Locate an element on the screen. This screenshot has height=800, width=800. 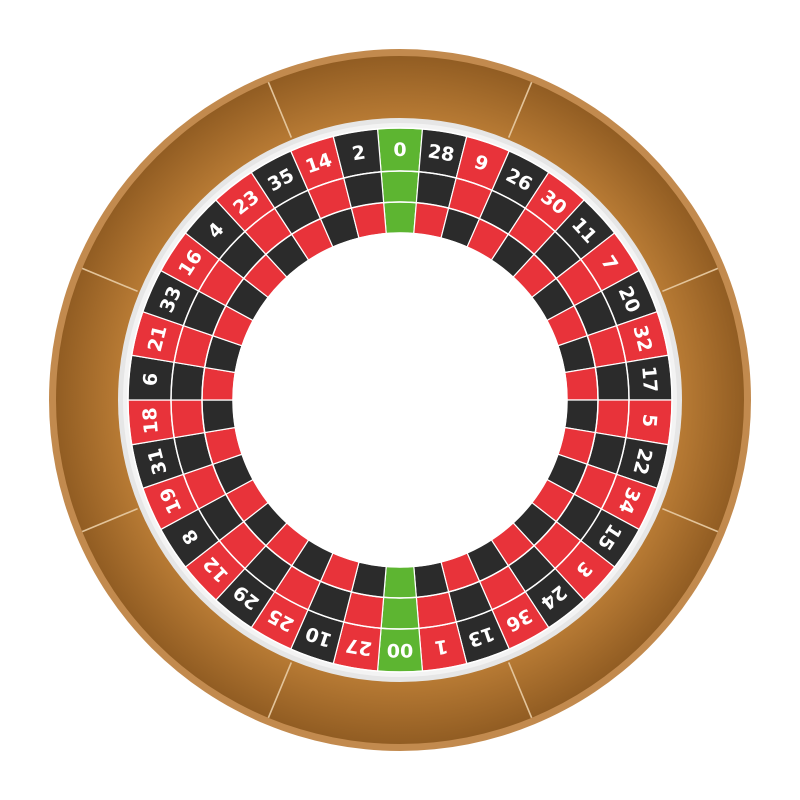
pocket-number-label: 1 is located at coordinates (441, 647).